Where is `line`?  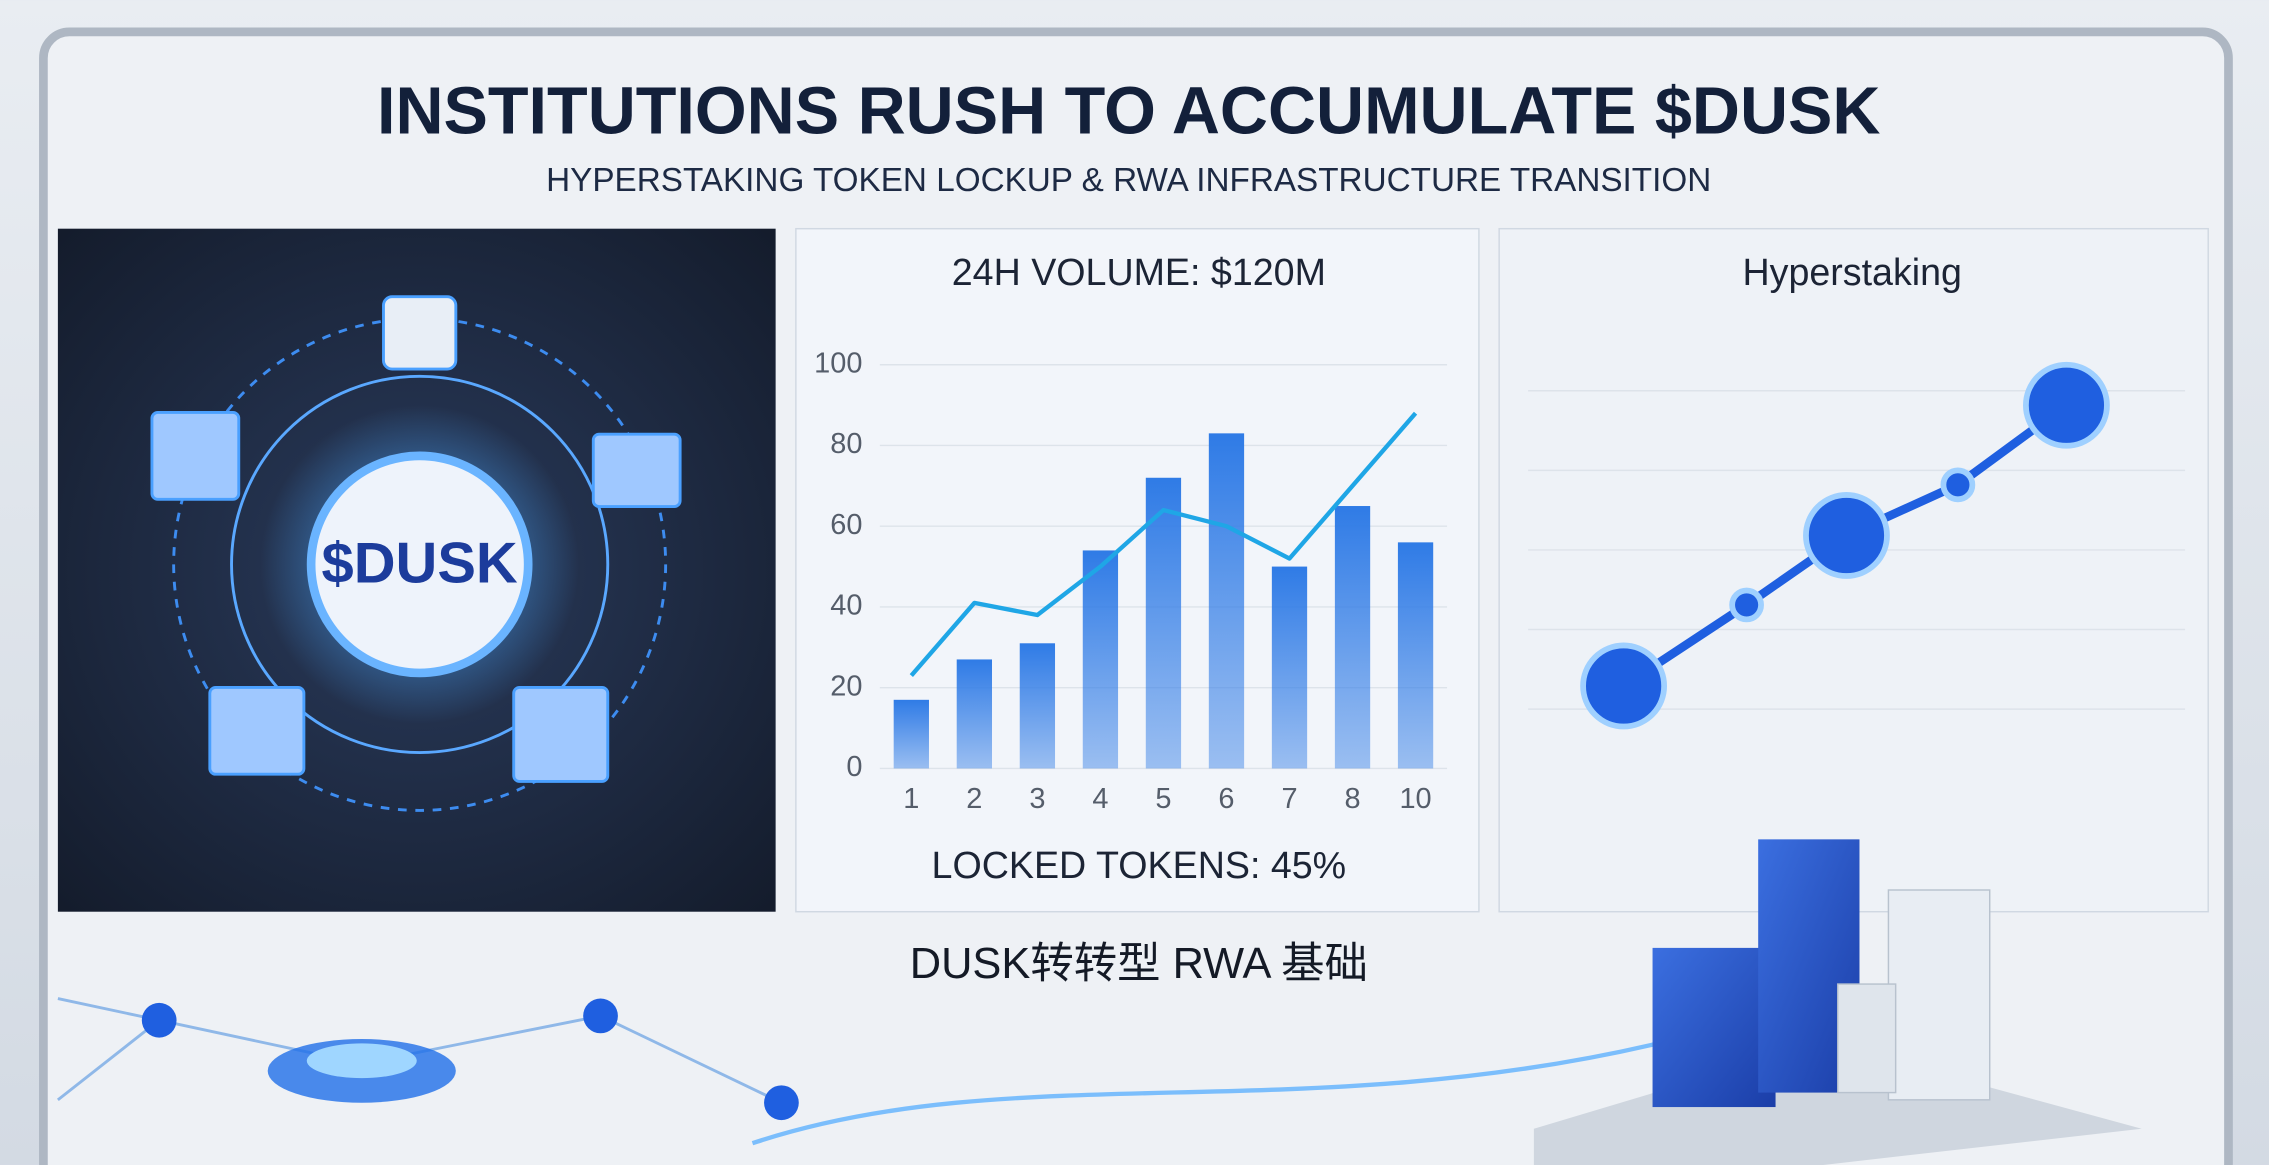 line is located at coordinates (1163, 544).